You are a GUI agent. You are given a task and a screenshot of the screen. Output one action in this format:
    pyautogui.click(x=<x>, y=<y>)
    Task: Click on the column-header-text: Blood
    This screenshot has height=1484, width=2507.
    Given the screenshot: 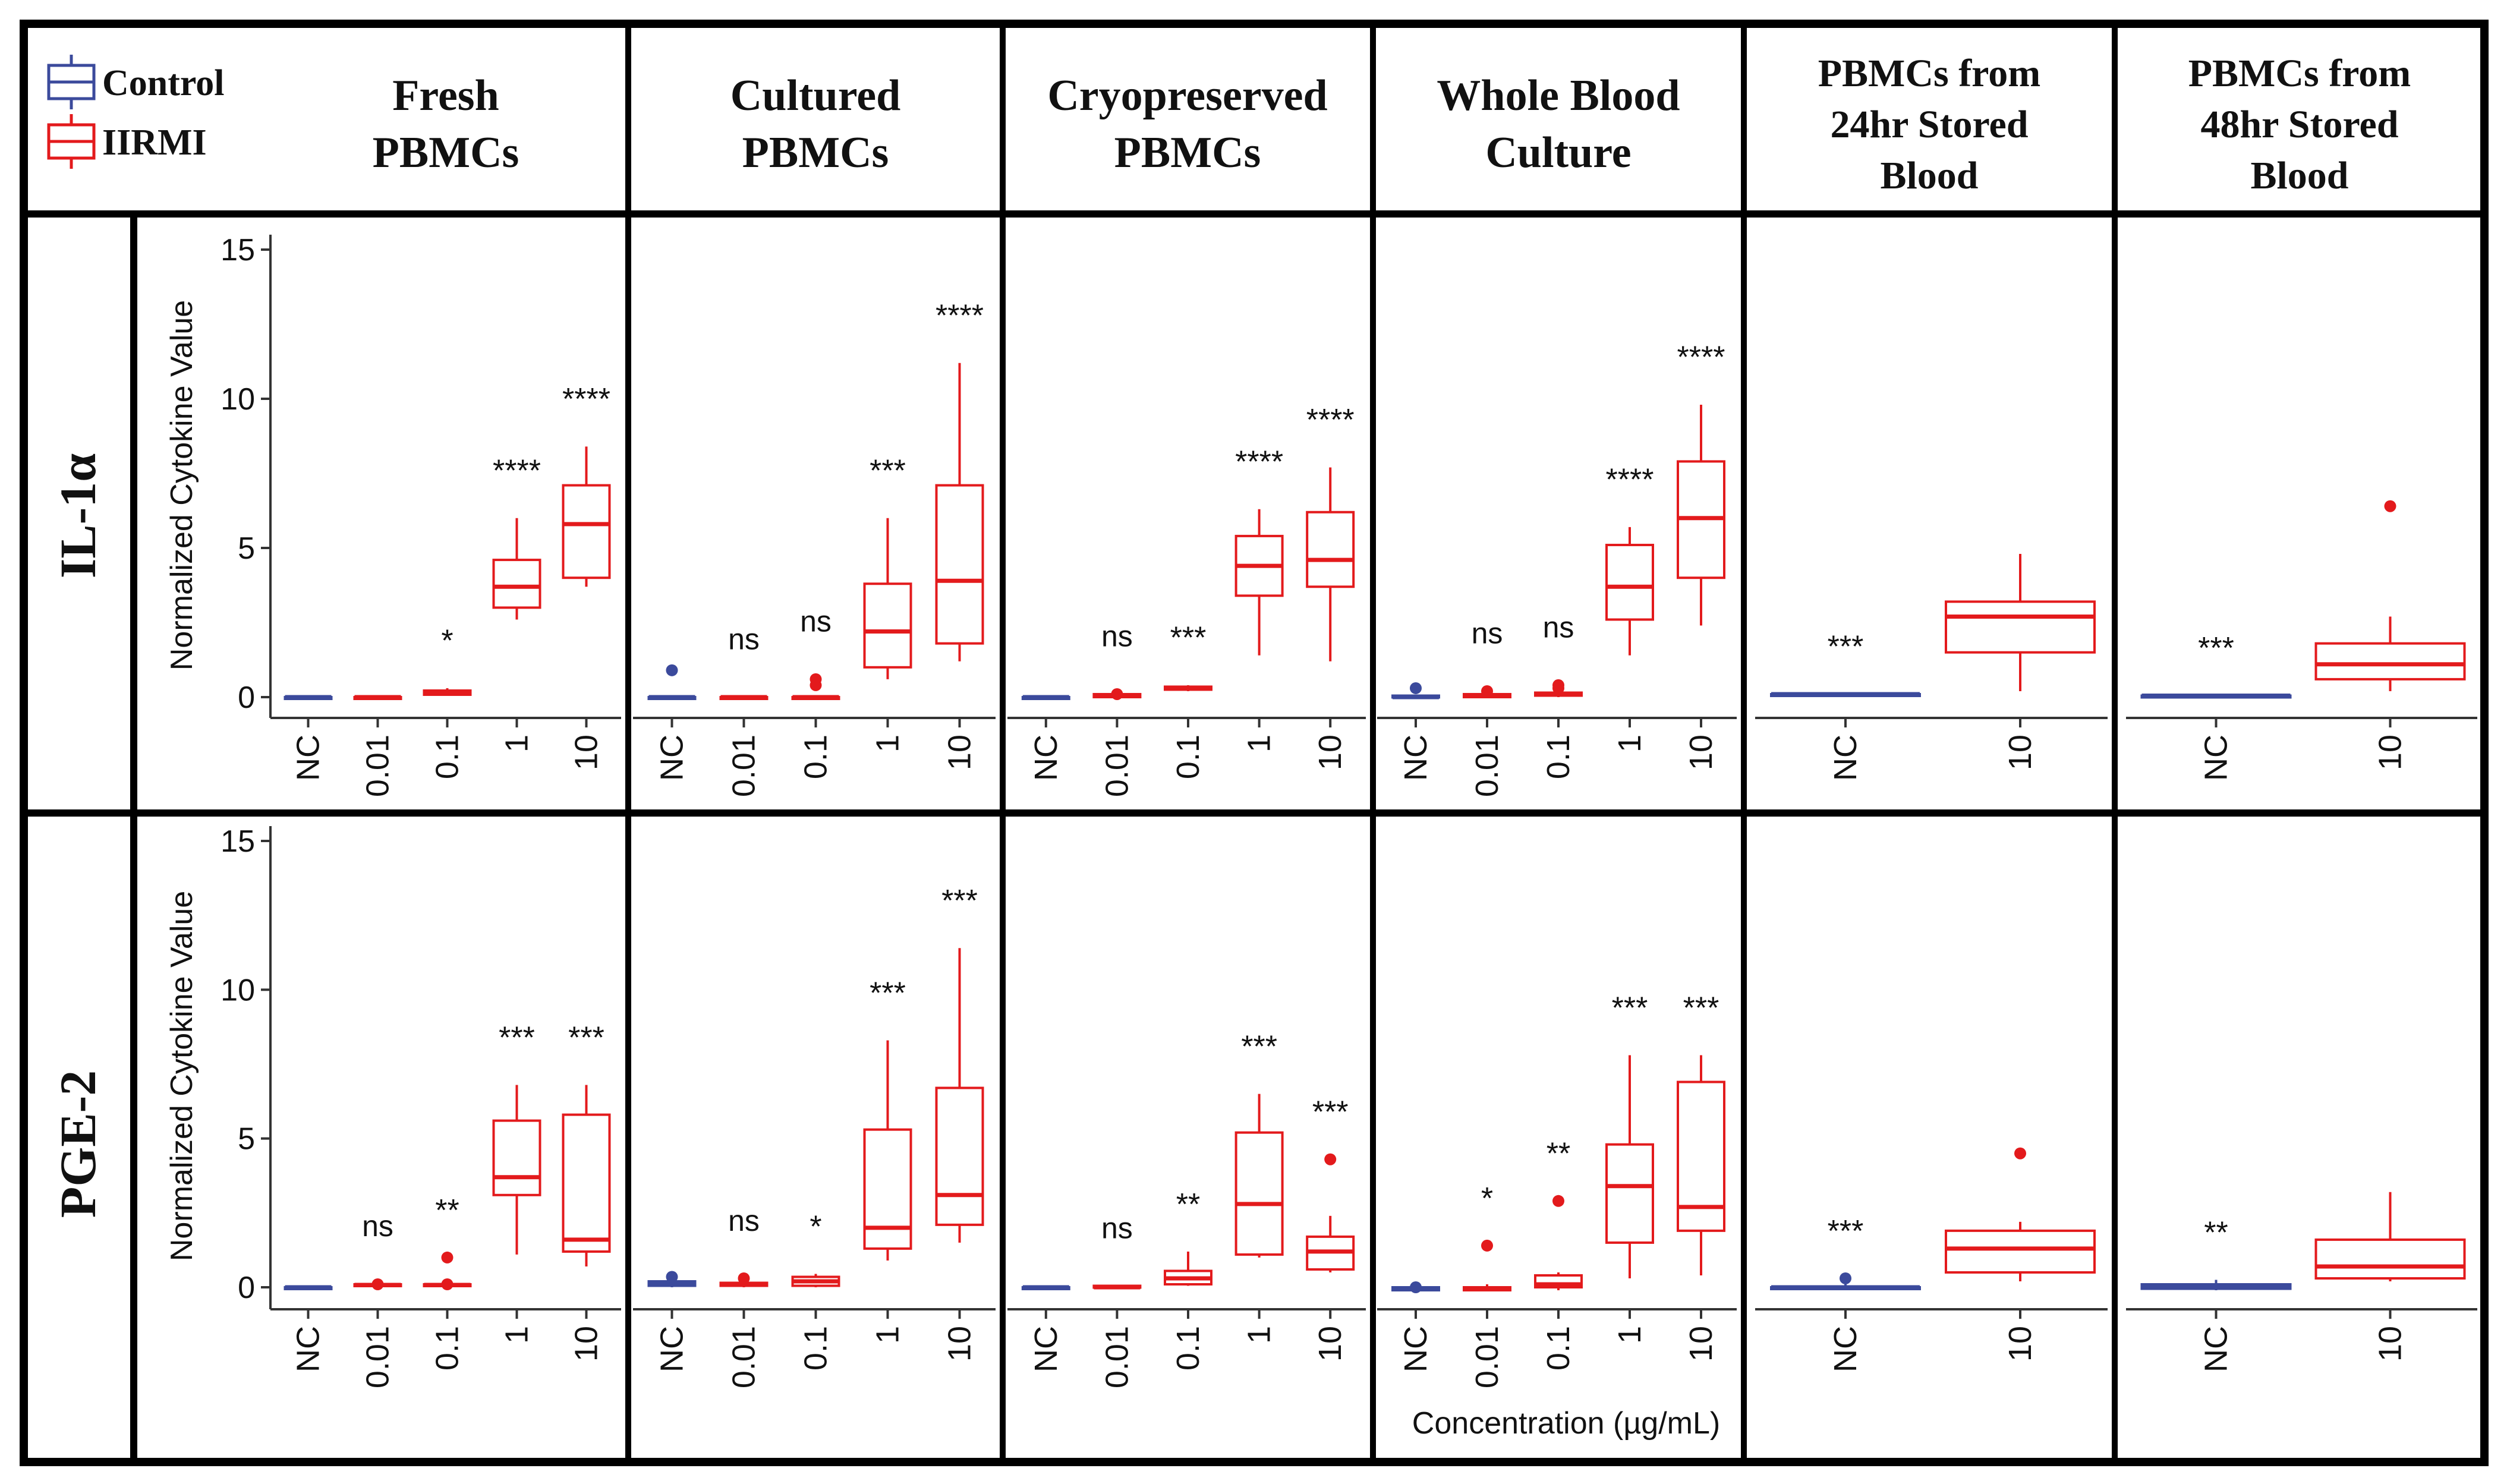 What is the action you would take?
    pyautogui.click(x=1929, y=175)
    